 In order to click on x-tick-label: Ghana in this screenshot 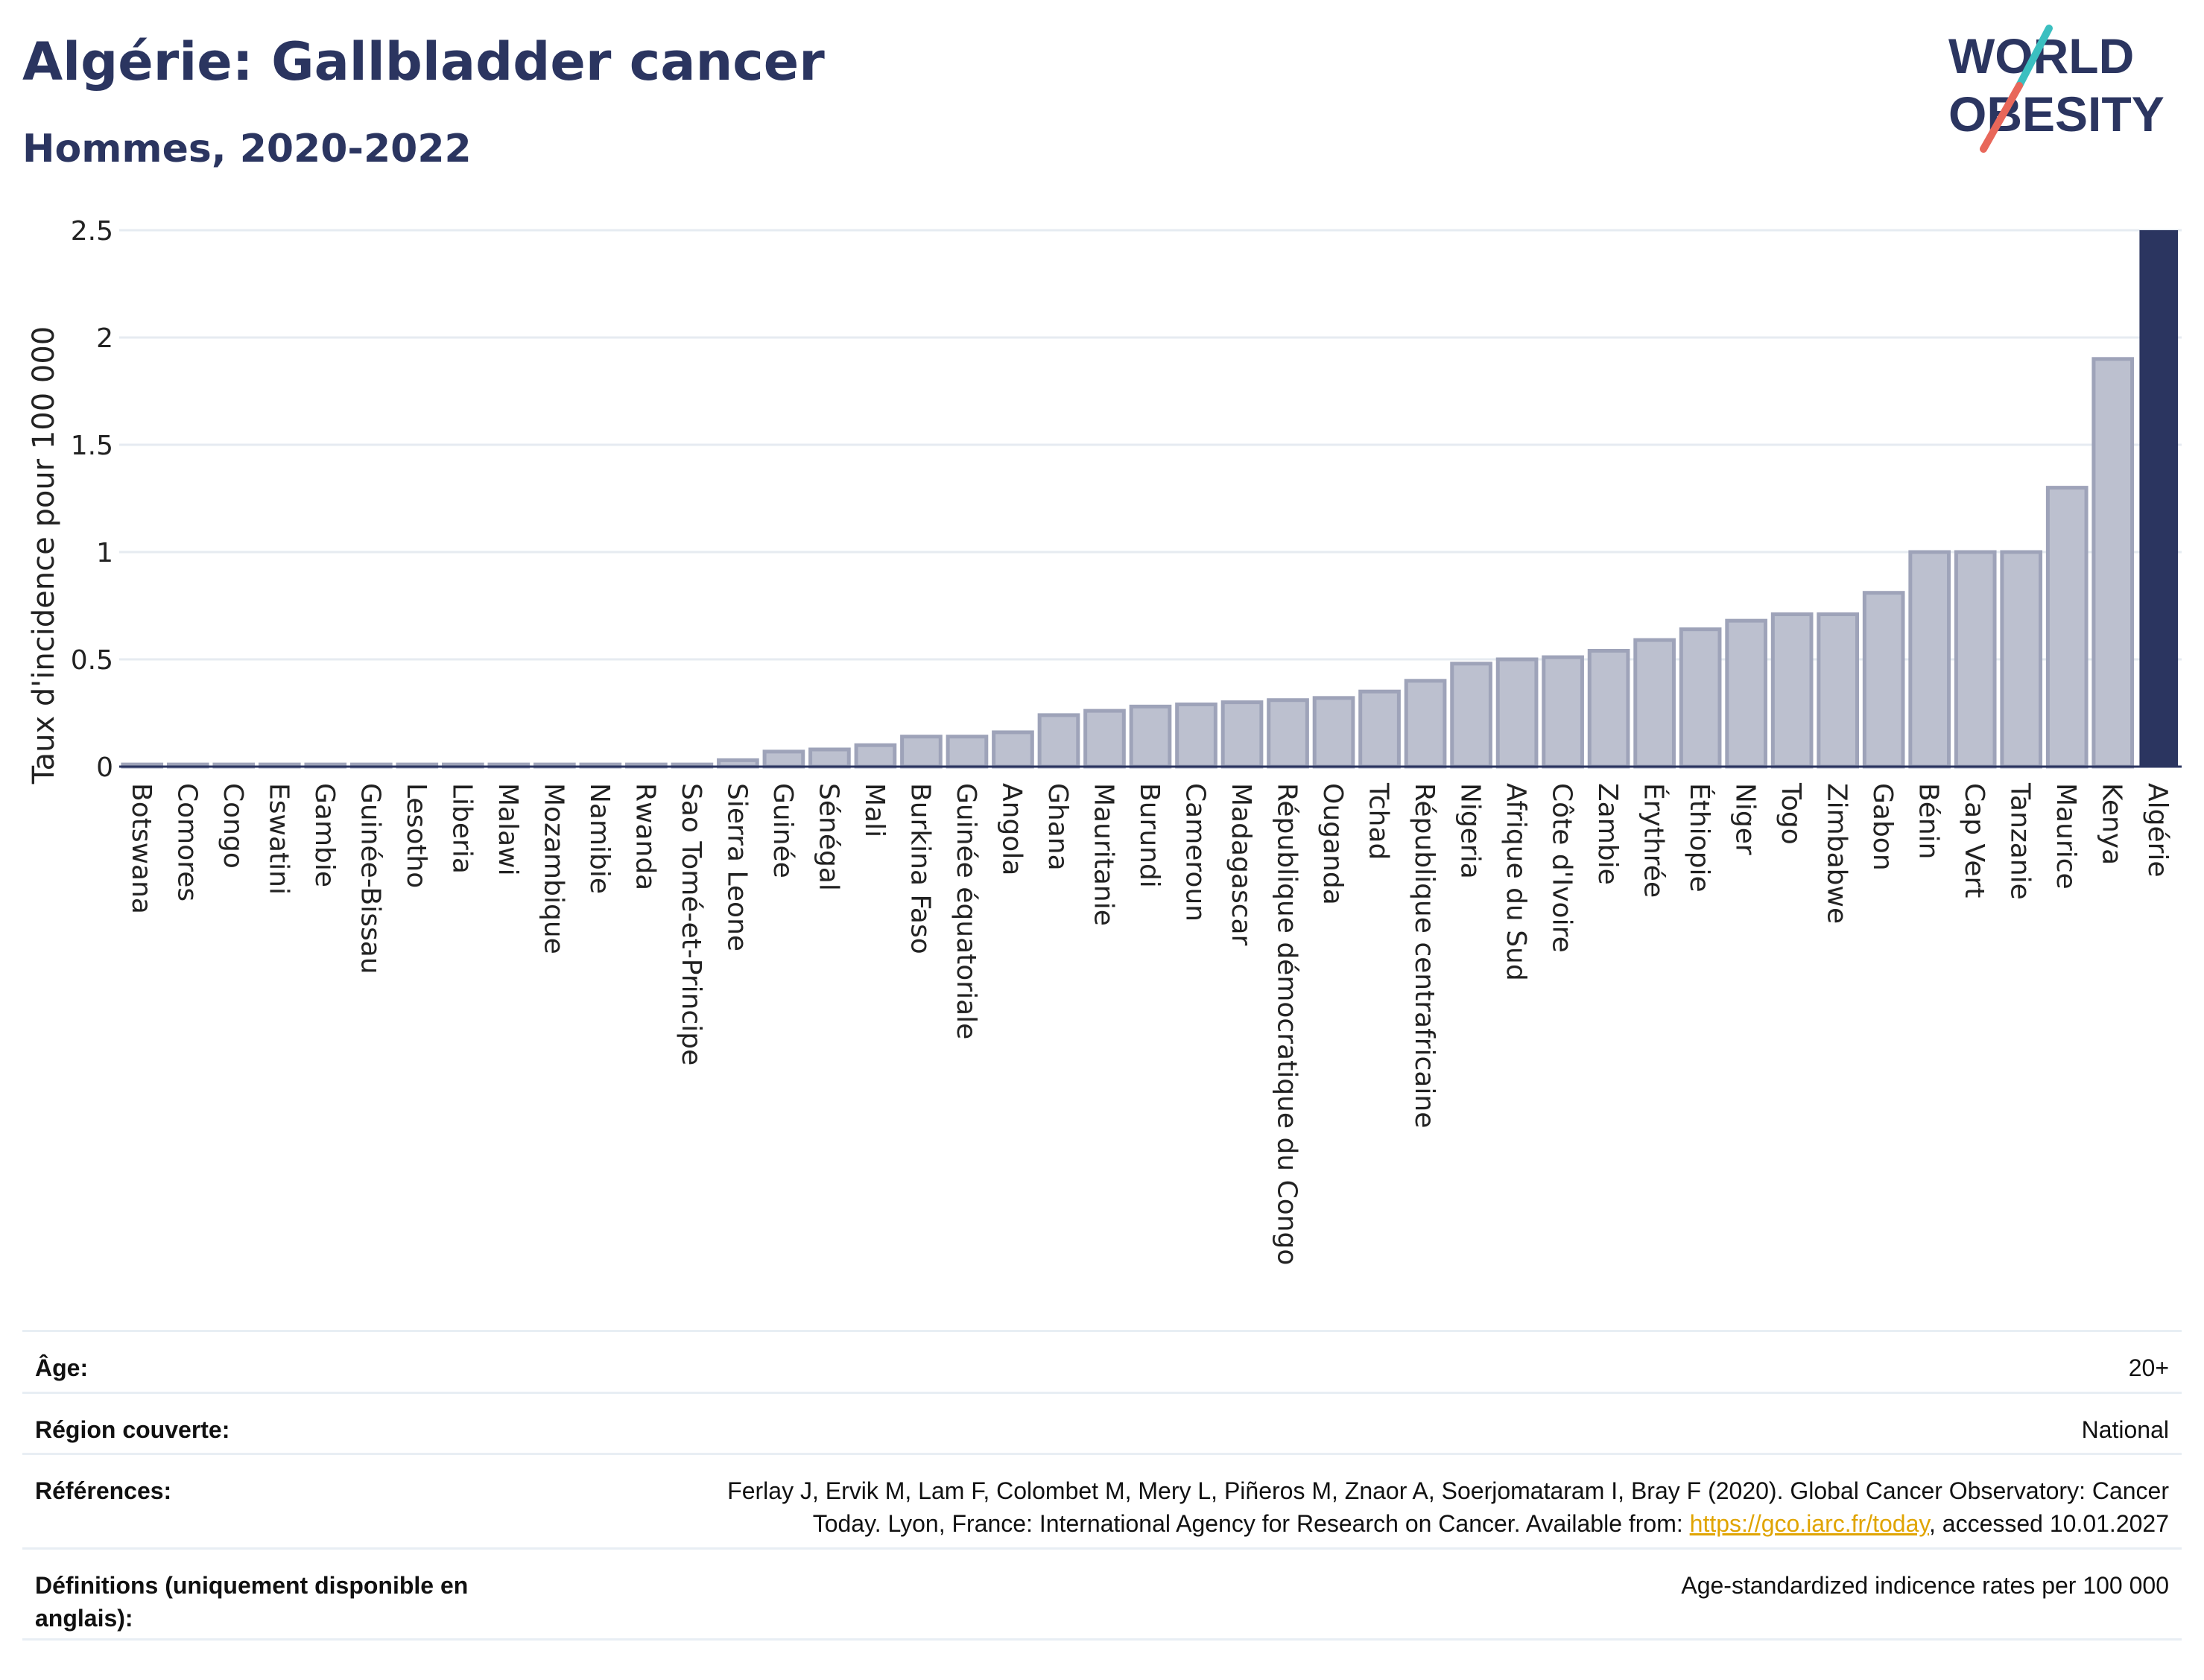, I will do `click(1057, 827)`.